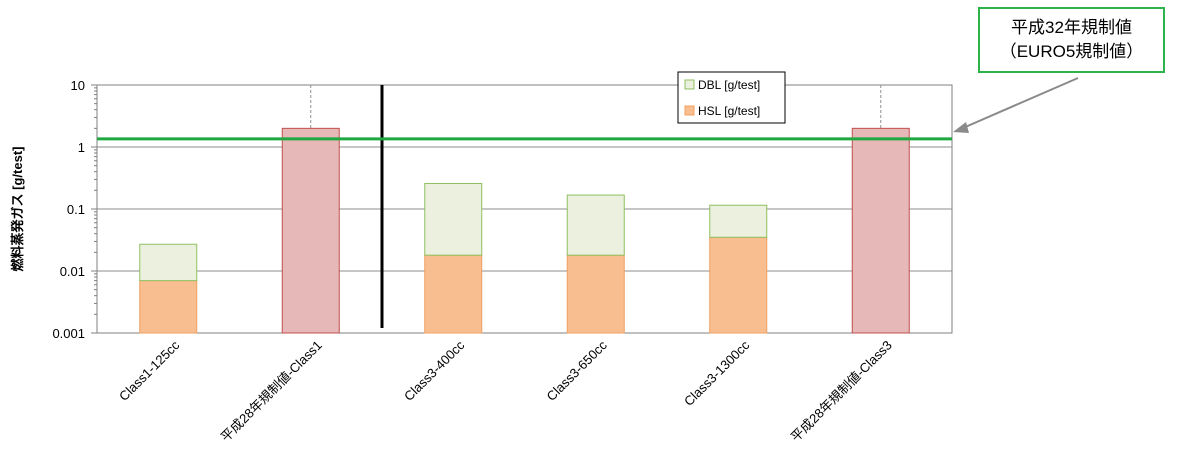 The width and height of the screenshot is (1182, 470). What do you see at coordinates (1071, 51) in the screenshot?
I see `callout-line2: （EURO5規制値）` at bounding box center [1071, 51].